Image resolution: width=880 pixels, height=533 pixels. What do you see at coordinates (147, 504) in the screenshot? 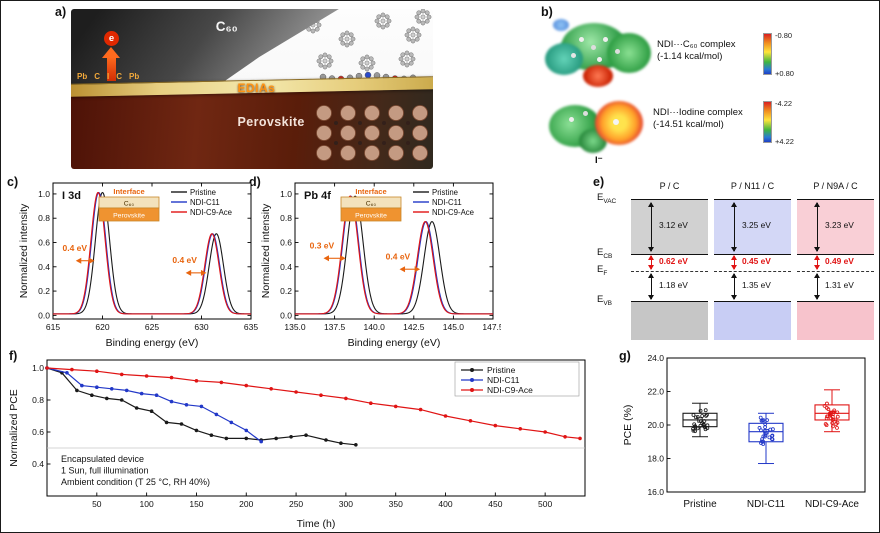
I see `svg-text: 100` at bounding box center [147, 504].